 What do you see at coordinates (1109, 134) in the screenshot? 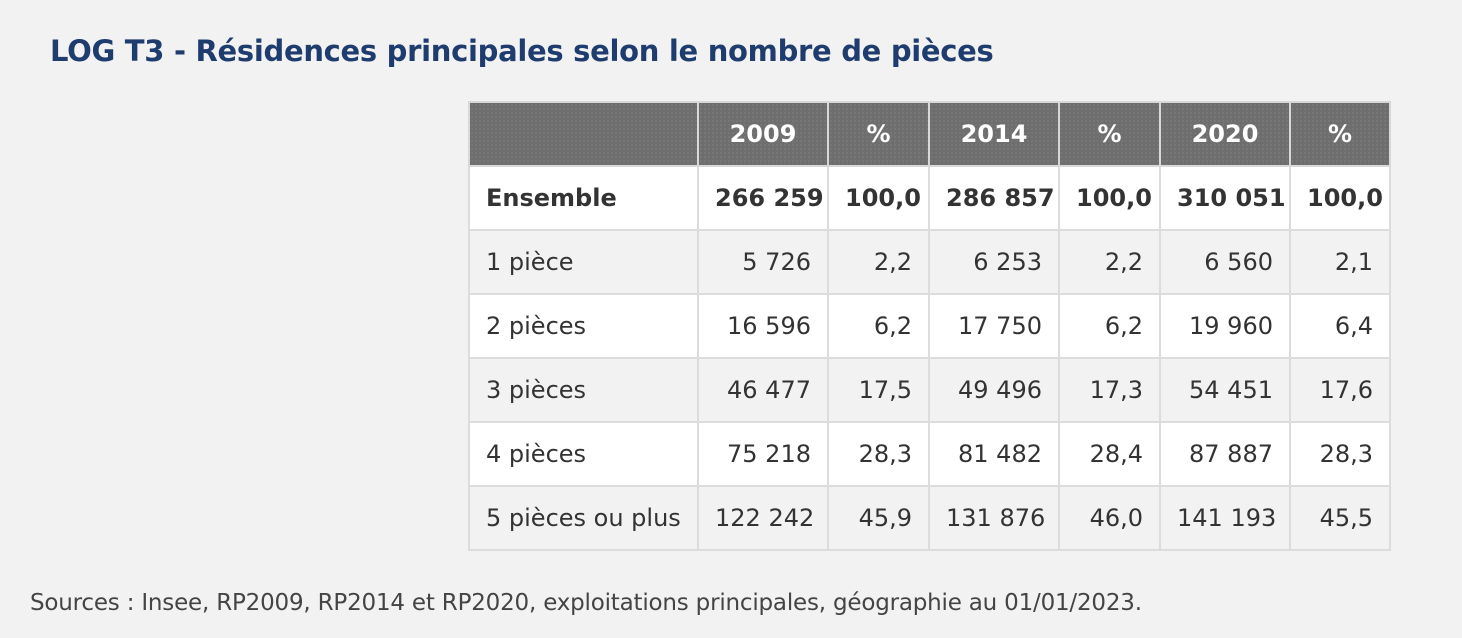
I see `header-cell-pct-2014: %` at bounding box center [1109, 134].